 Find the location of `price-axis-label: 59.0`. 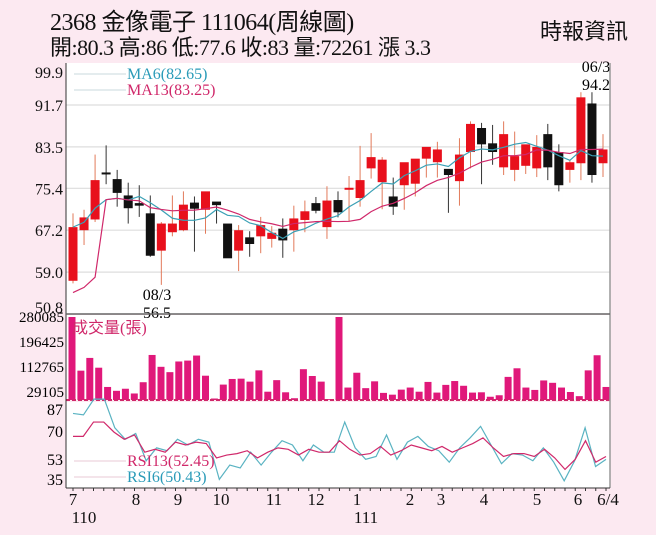

price-axis-label: 59.0 is located at coordinates (49, 273).